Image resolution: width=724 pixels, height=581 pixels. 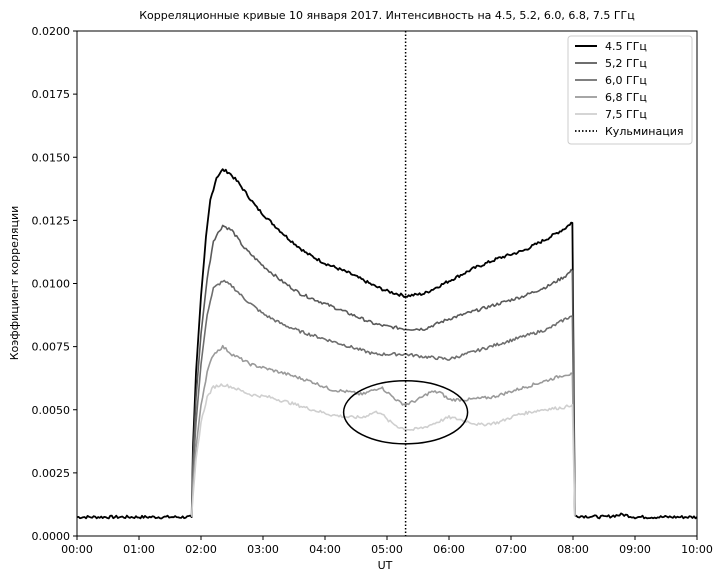 What do you see at coordinates (14, 283) in the screenshot?
I see `y-axis-label: Коэффициент корреляции` at bounding box center [14, 283].